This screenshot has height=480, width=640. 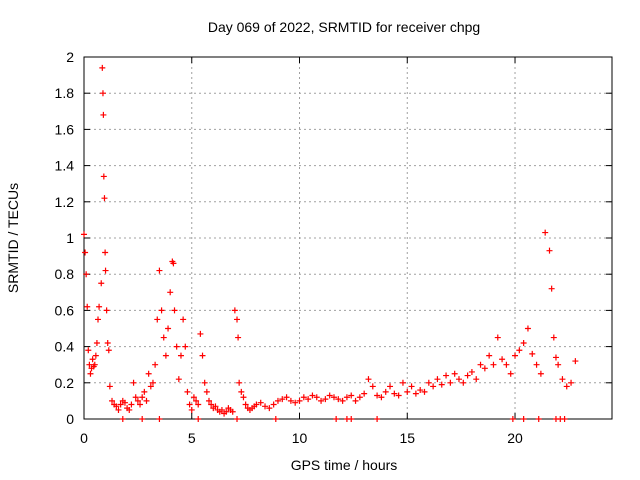 I want to click on y-tick-label: 1.8, so click(x=65, y=93).